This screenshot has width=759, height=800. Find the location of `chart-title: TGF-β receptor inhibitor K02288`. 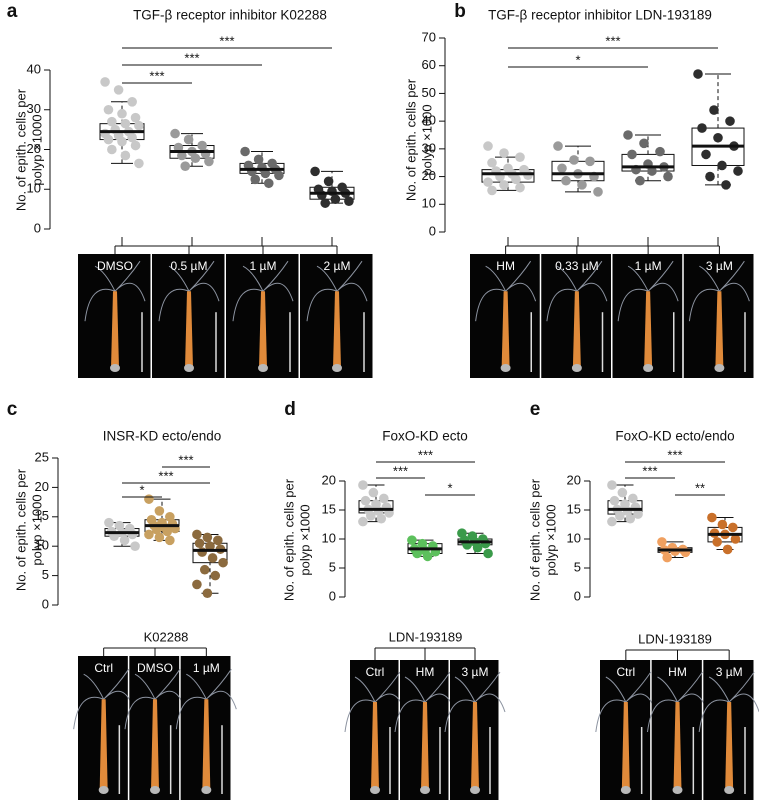

chart-title: TGF-β receptor inhibitor K02288 is located at coordinates (230, 15).